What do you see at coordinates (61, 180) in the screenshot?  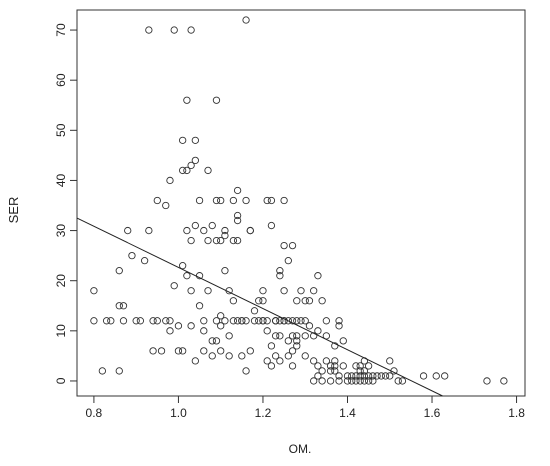 I see `y-tick-label: 40` at bounding box center [61, 180].